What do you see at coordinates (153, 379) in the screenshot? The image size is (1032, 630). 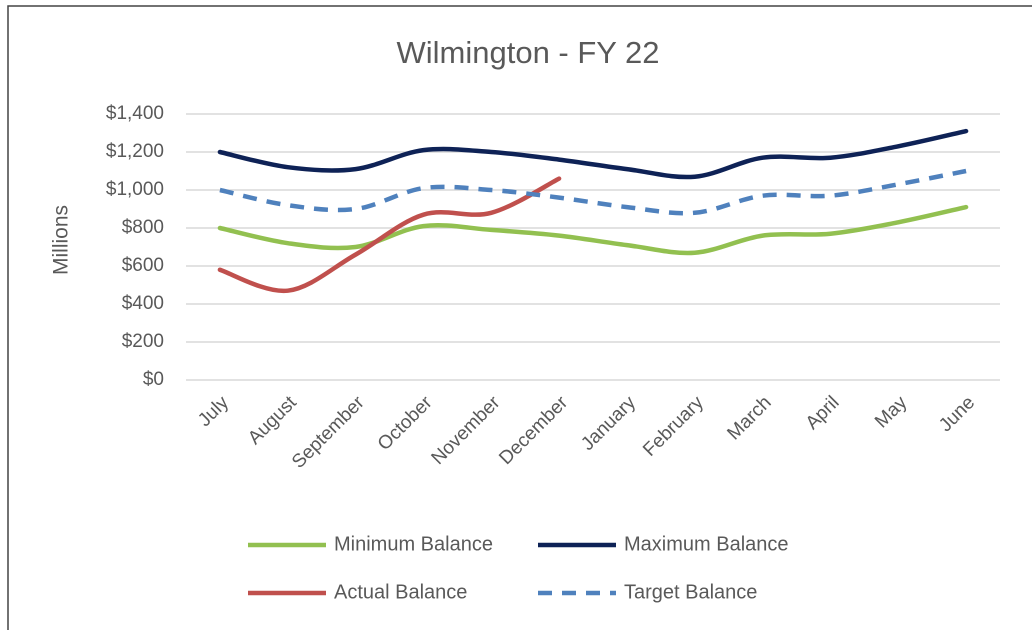 I see `y-tick-label: $0` at bounding box center [153, 379].